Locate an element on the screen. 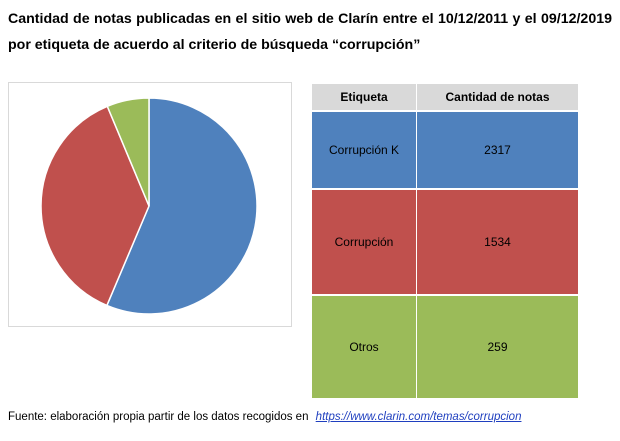  table-header-row: Etiqueta Cantidad de notas is located at coordinates (445, 98).